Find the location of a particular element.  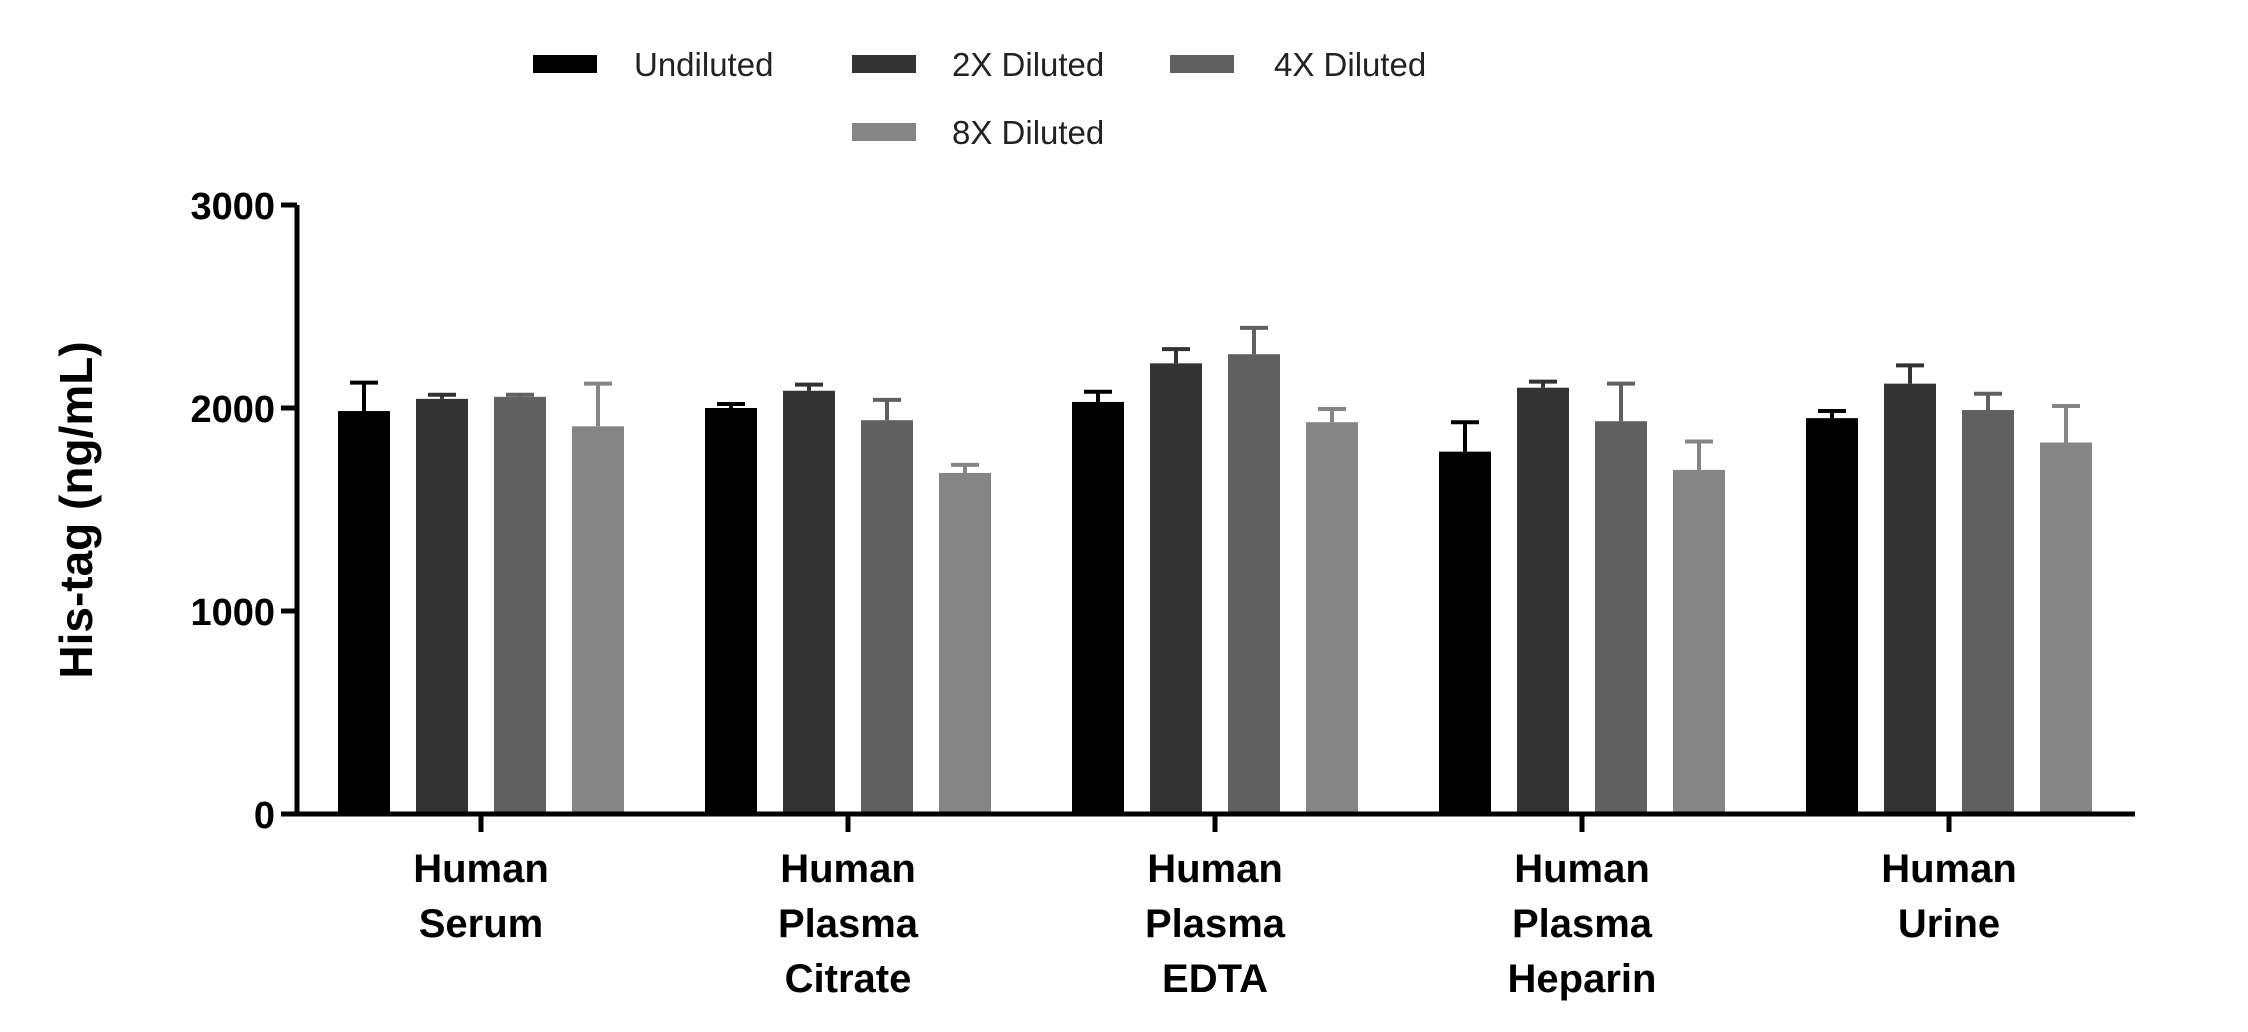

x-category-label: Human Plasma EDTA is located at coordinates (1215, 924).